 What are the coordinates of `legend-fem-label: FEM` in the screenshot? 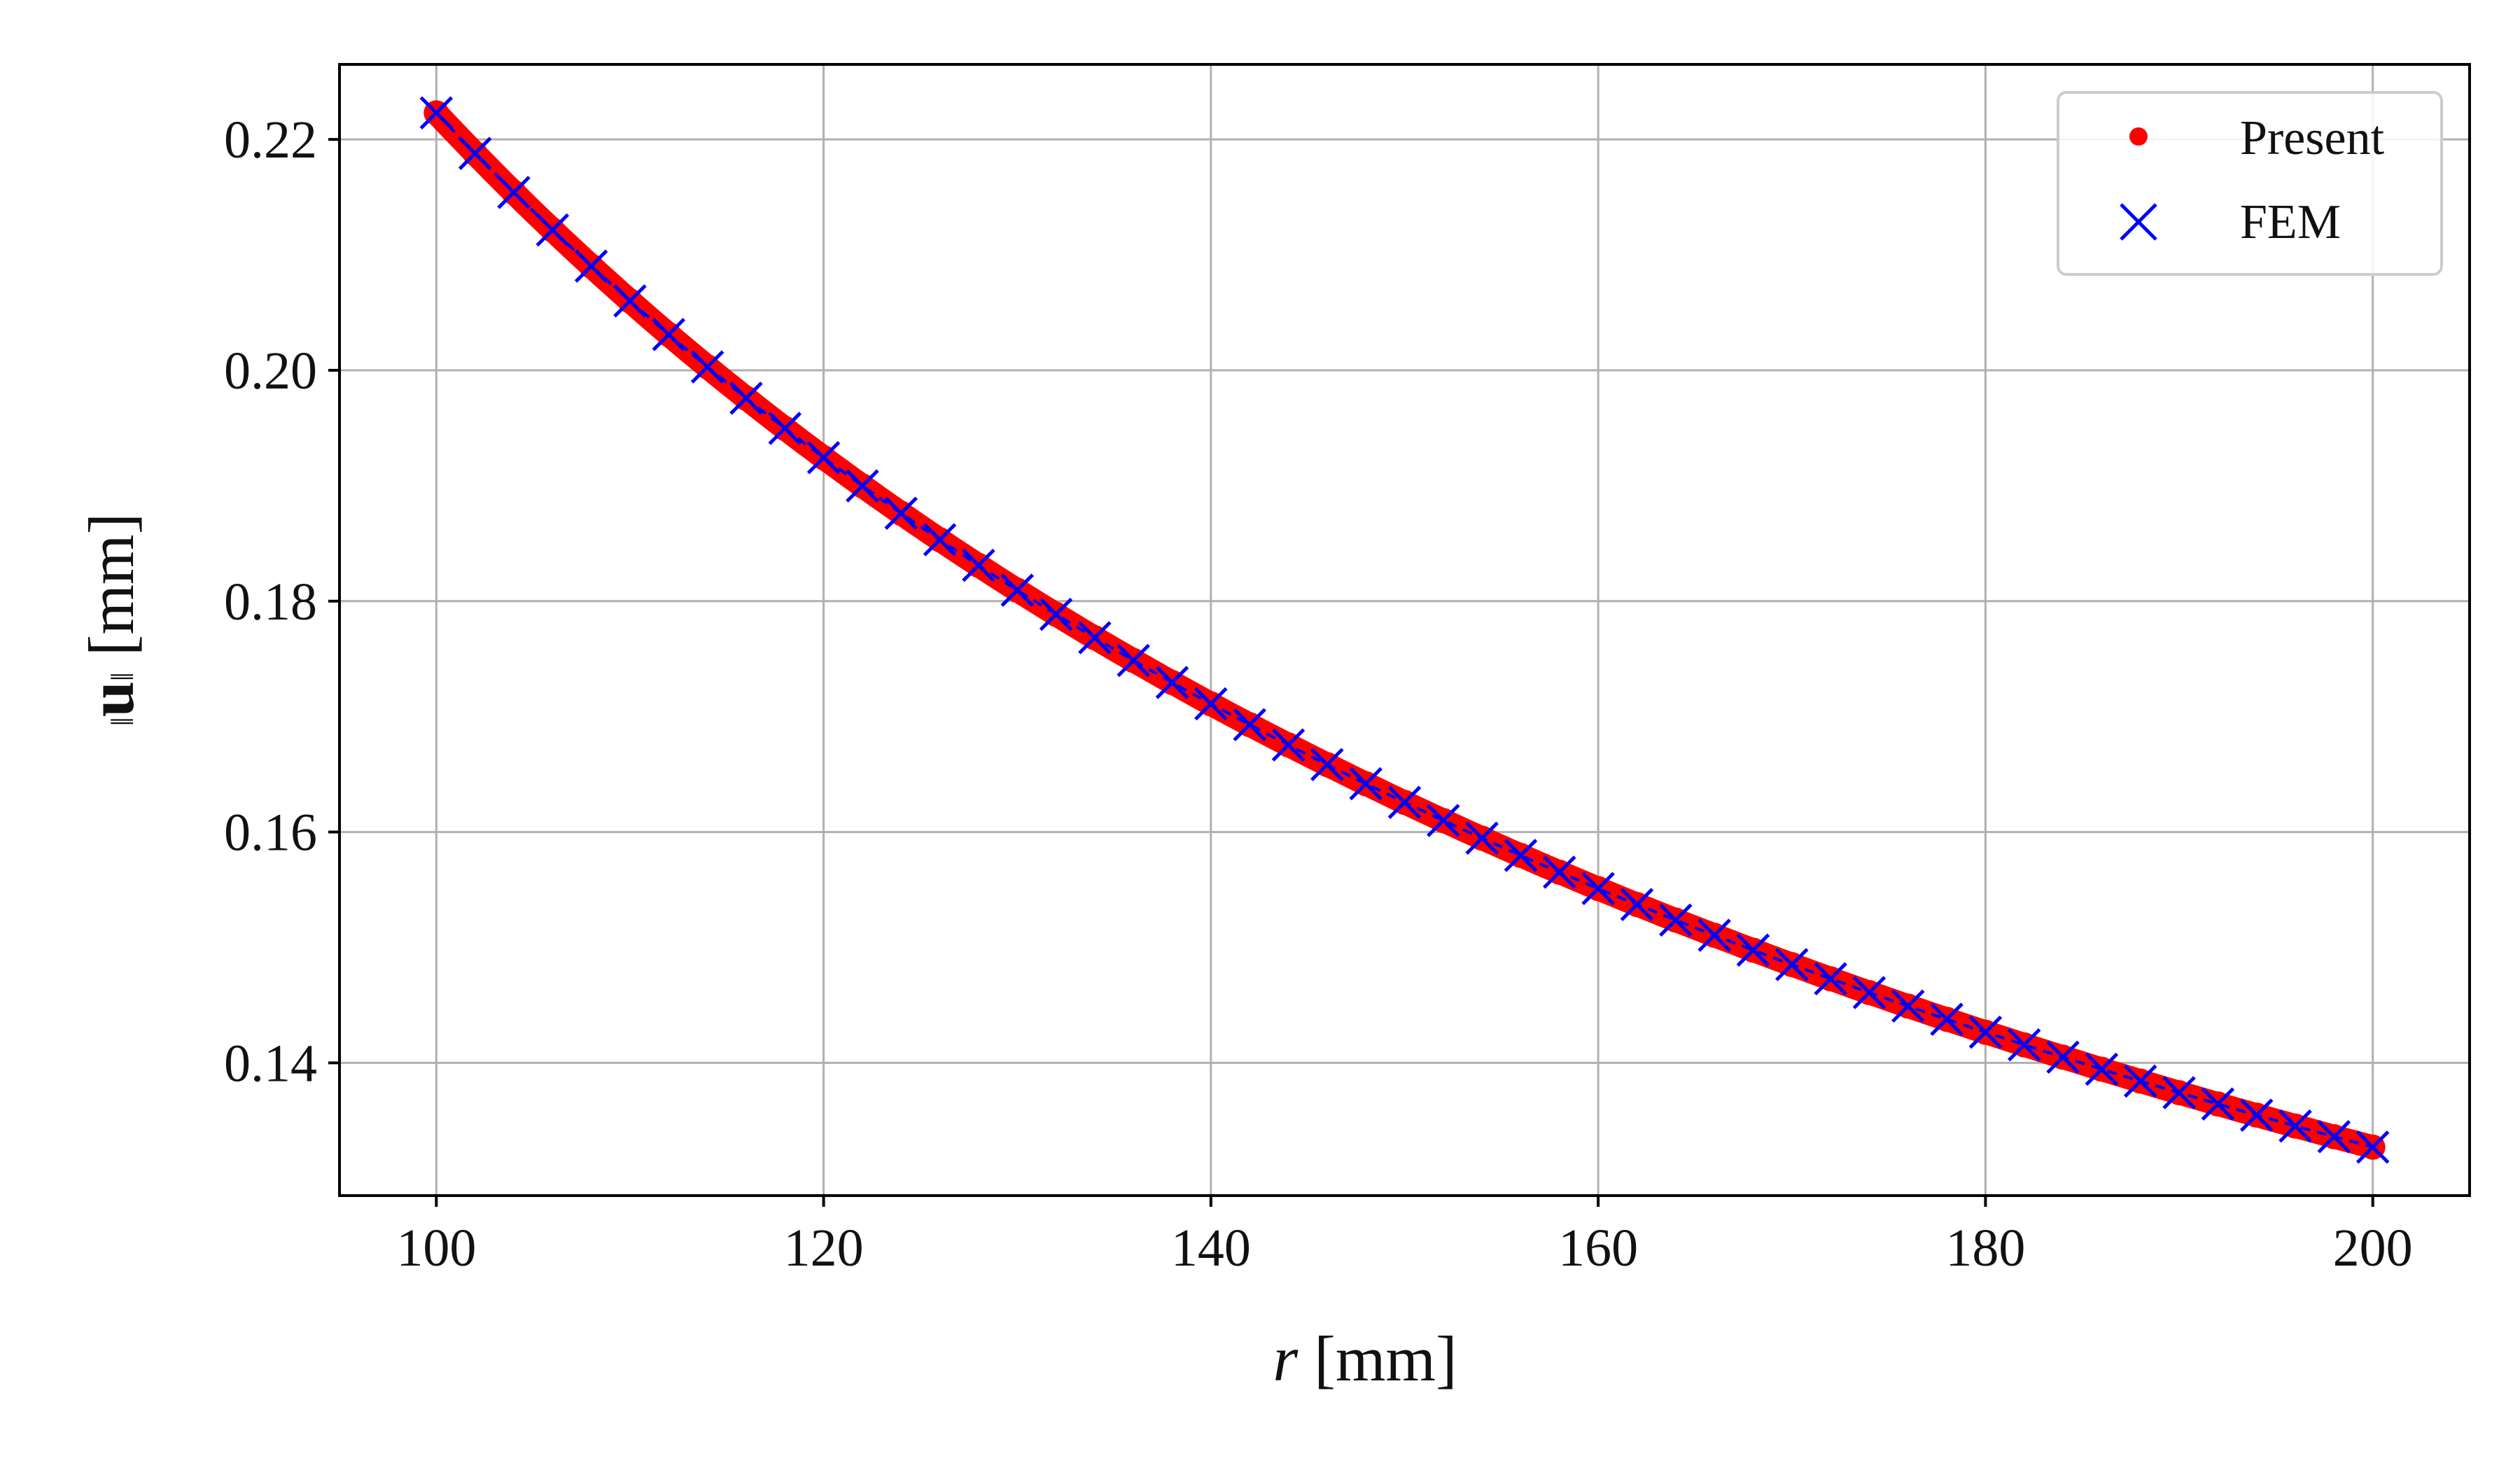 It's located at (2290, 222).